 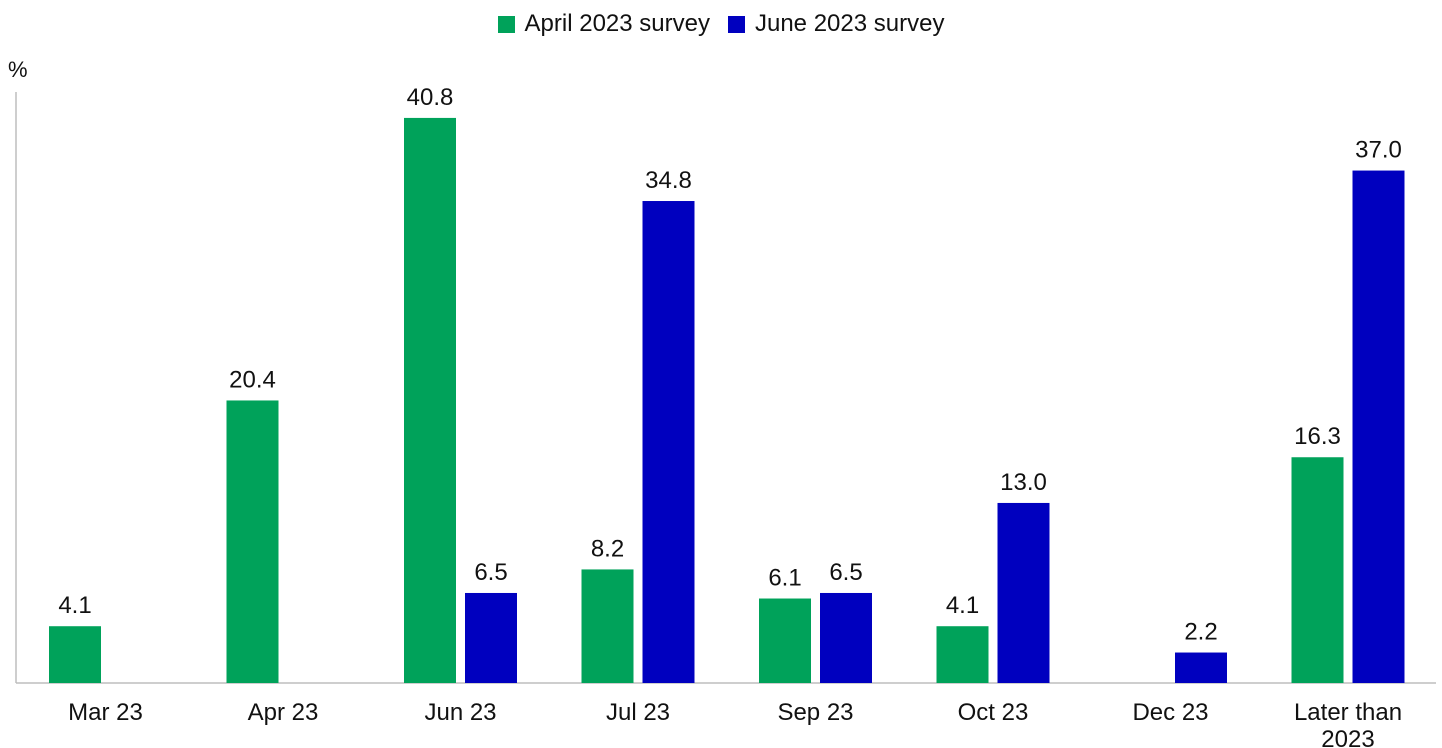 I want to click on legend-swatch-april, so click(x=506, y=24).